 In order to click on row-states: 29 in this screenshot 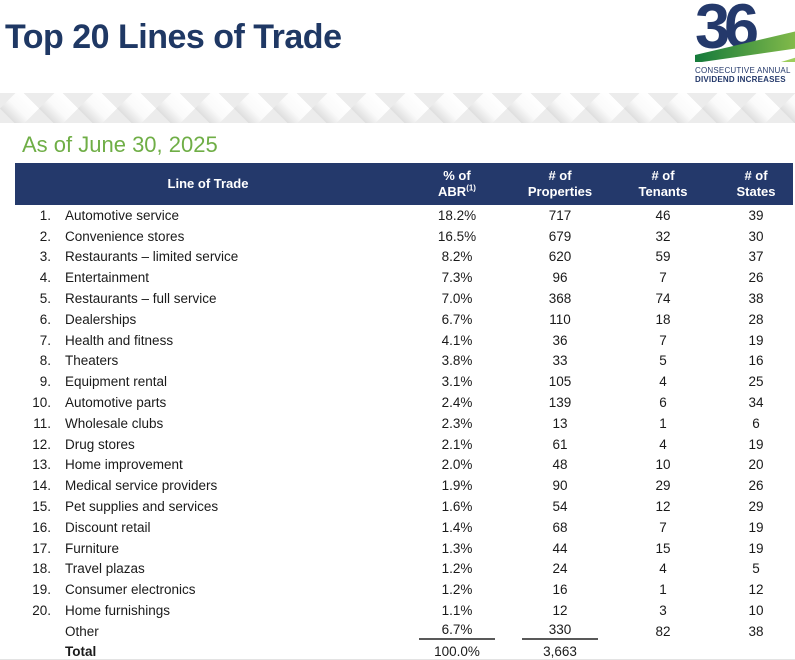, I will do `click(756, 507)`.